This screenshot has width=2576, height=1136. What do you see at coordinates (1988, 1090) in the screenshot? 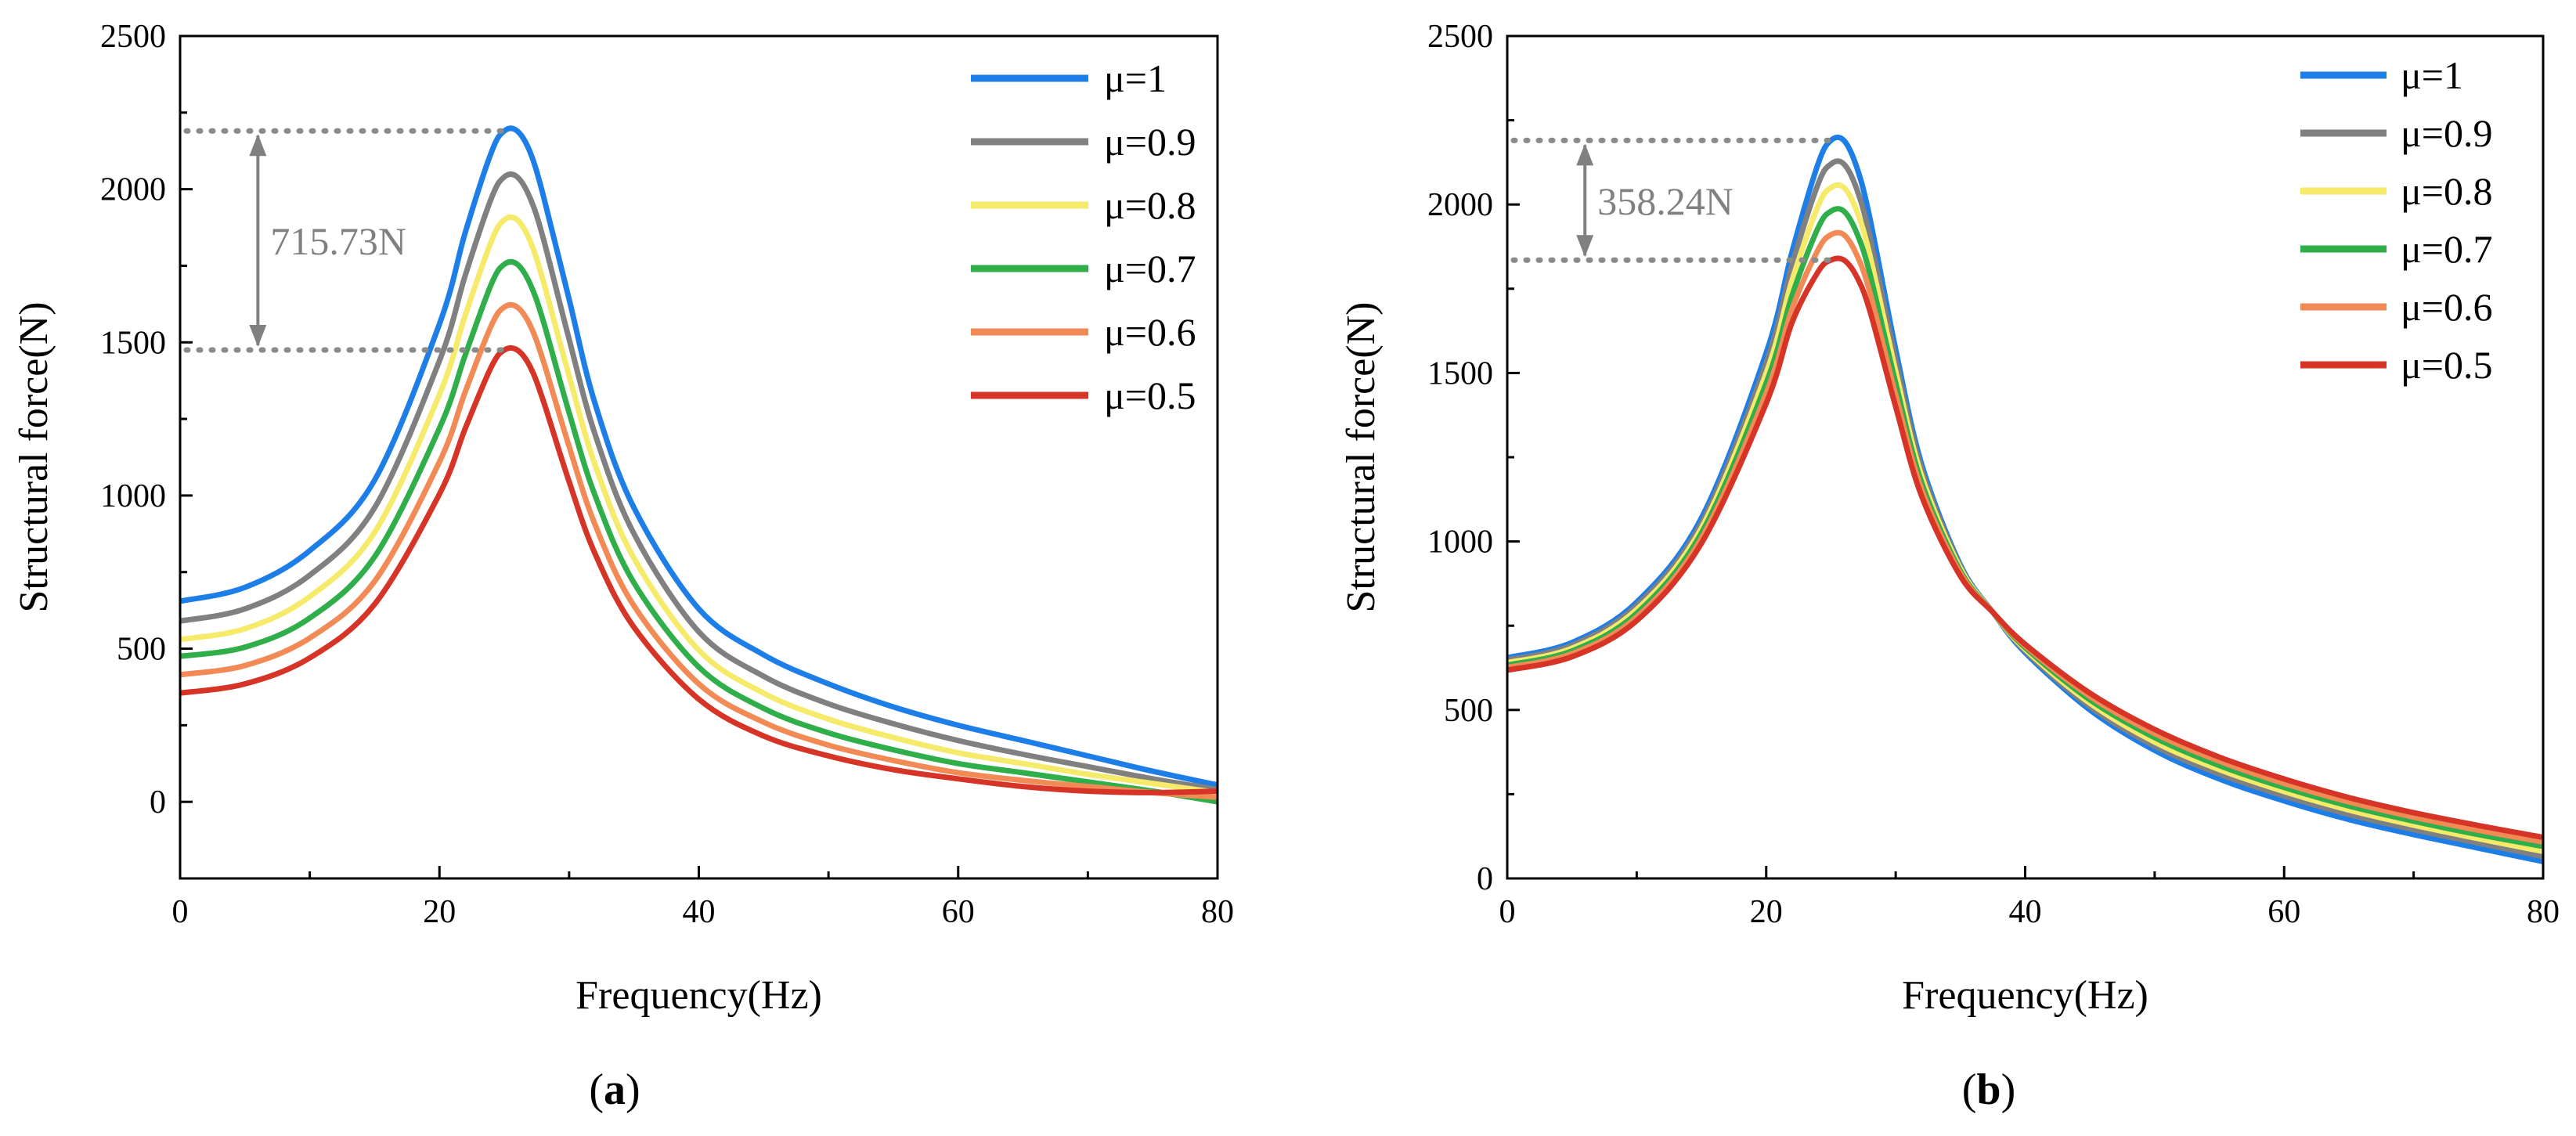
I see `panel-label: (b)` at bounding box center [1988, 1090].